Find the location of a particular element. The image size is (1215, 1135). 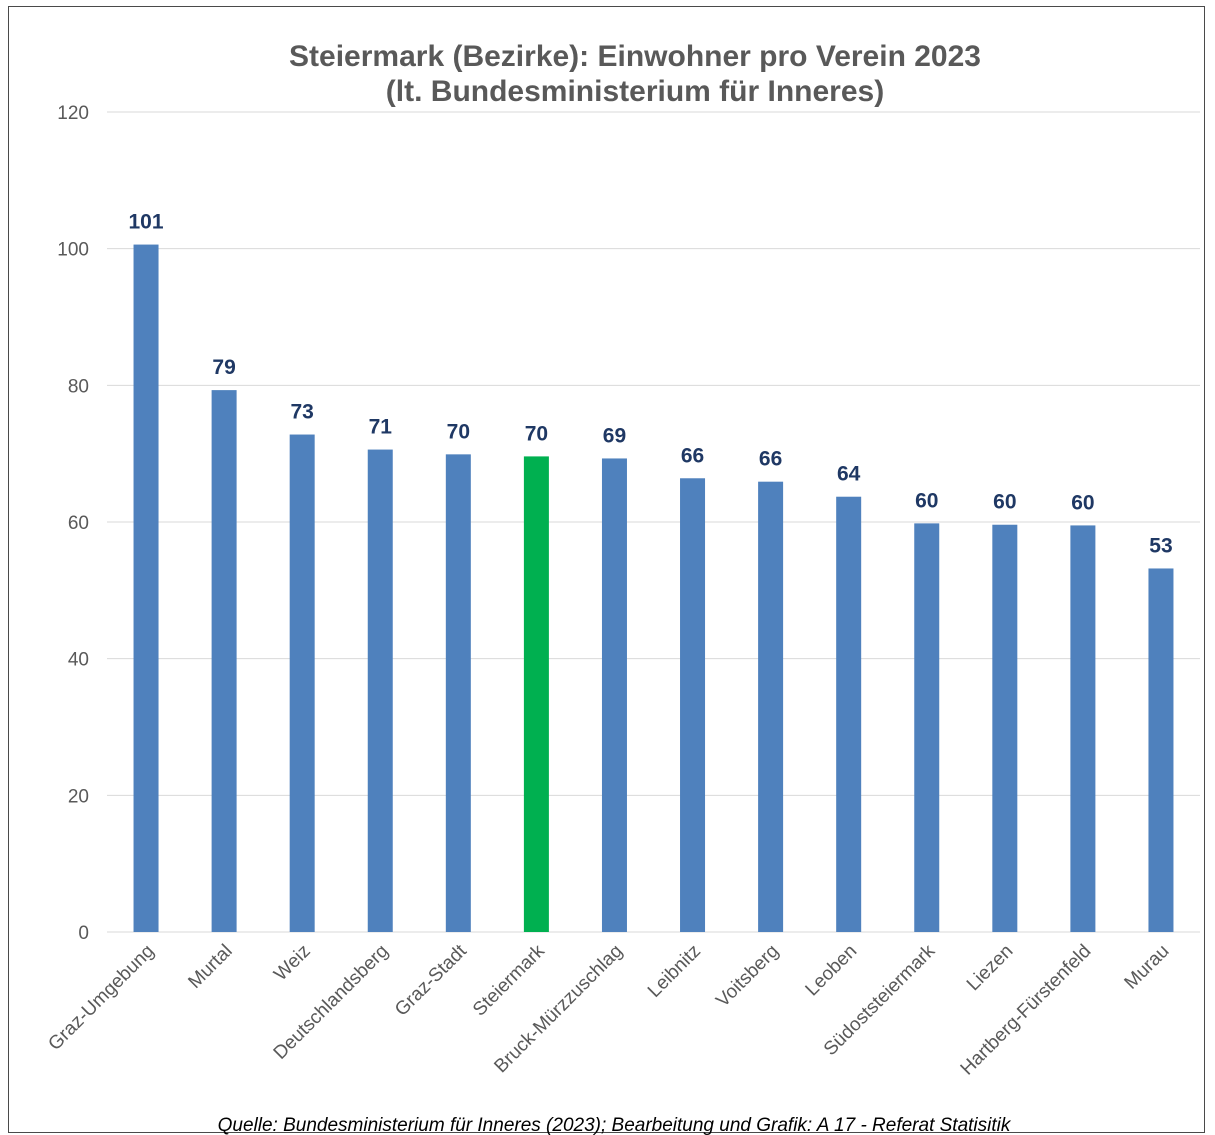

y-tick-label: 40 is located at coordinates (78, 660).